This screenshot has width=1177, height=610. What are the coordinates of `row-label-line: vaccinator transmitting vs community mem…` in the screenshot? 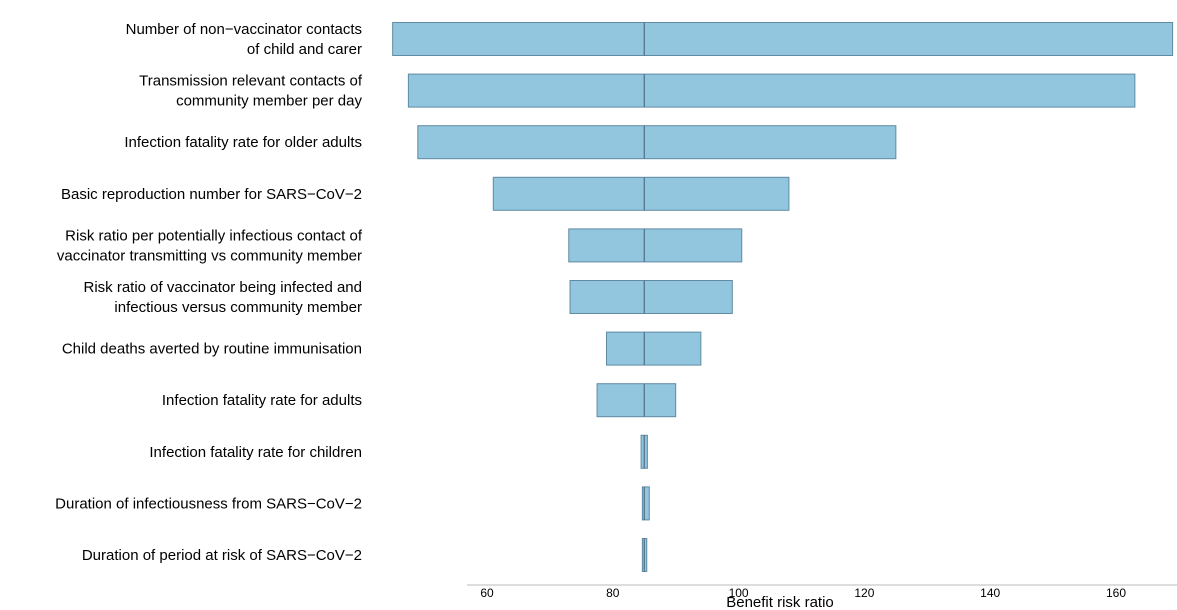 It's located at (209, 255).